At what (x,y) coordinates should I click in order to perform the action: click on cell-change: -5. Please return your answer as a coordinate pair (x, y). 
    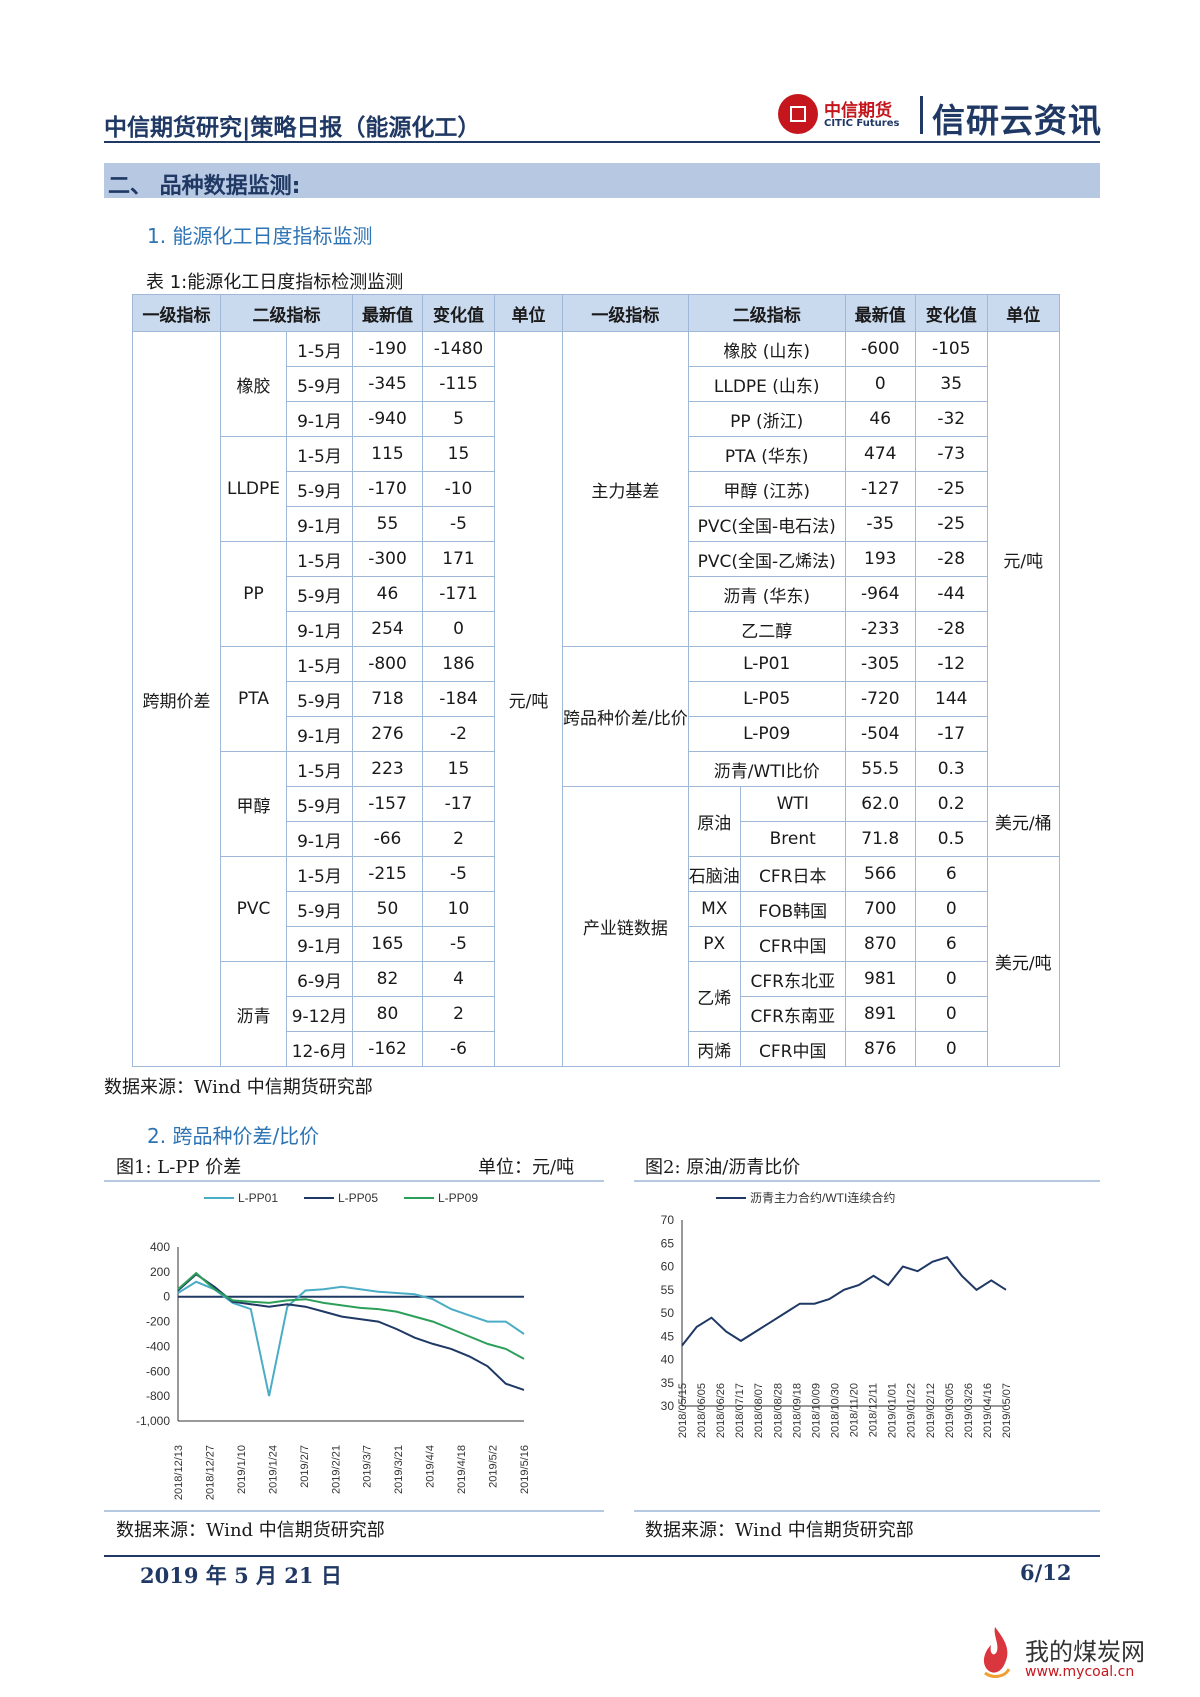
    Looking at the image, I should click on (458, 524).